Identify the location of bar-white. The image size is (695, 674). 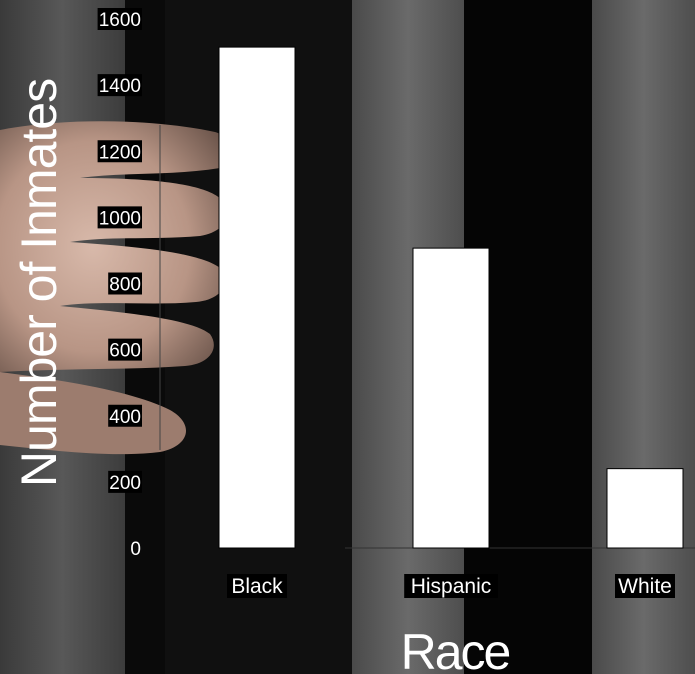
(645, 508).